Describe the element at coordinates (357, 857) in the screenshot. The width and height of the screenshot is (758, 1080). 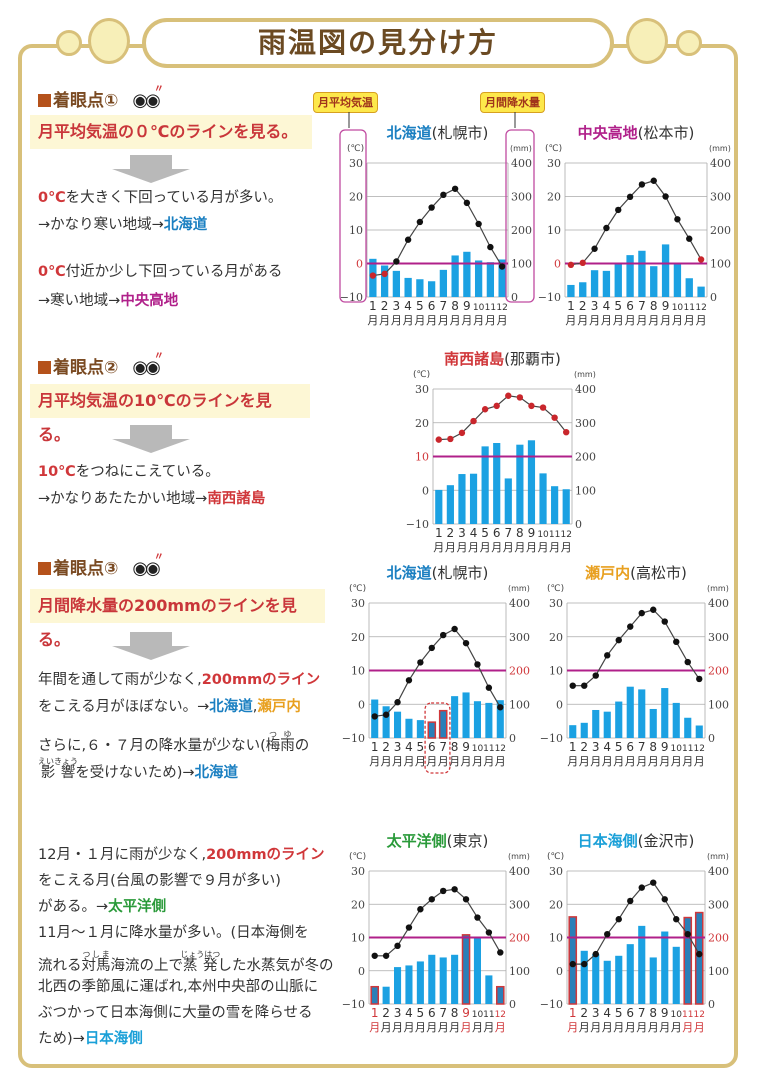
I see `temp-unit-label: (℃)` at that location.